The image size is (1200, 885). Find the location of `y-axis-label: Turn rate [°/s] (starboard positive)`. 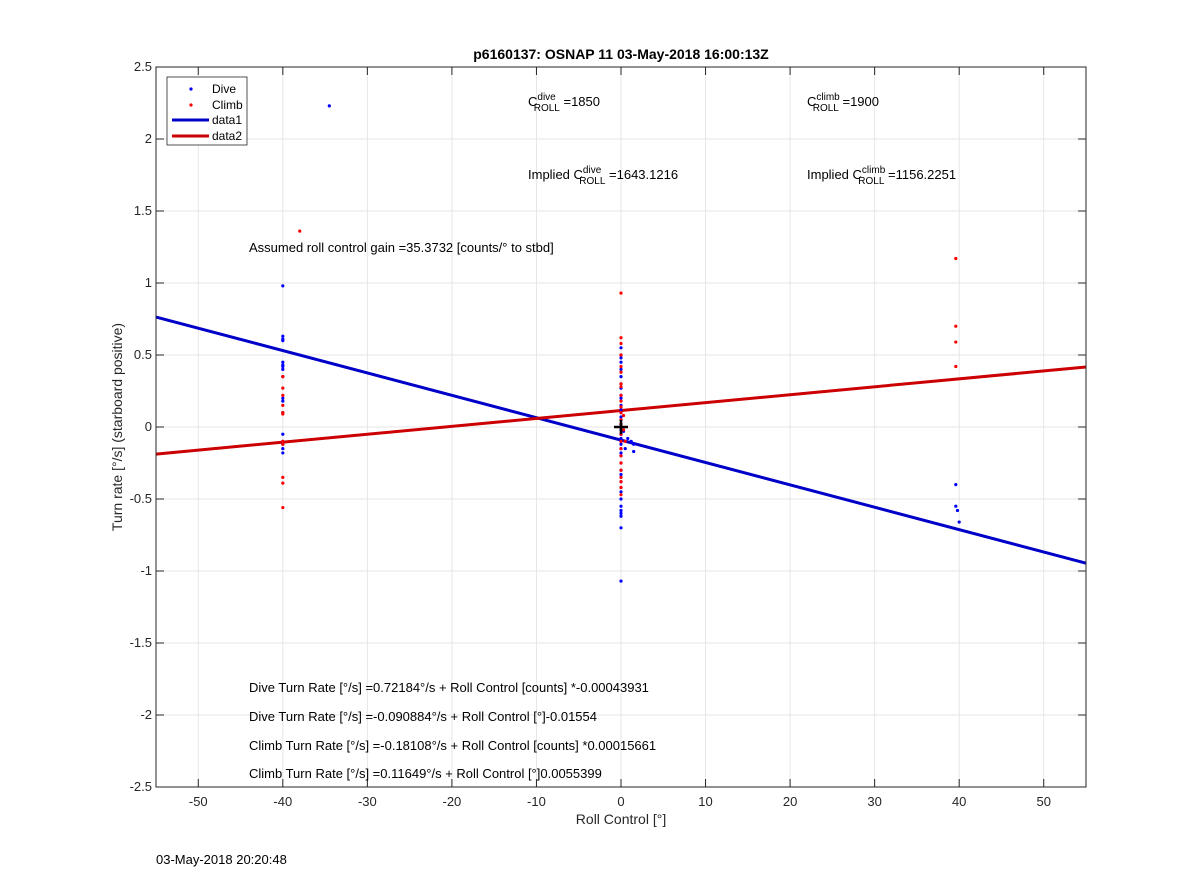

y-axis-label: Turn rate [°/s] (starboard positive) is located at coordinates (117, 427).